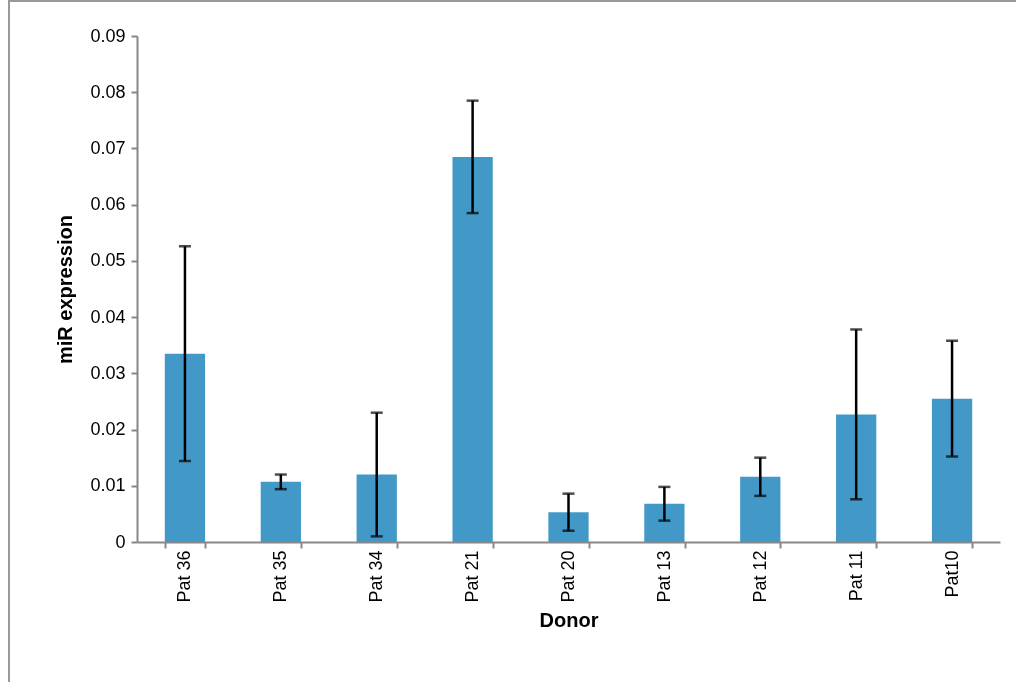  I want to click on x-axis-title: Donor, so click(569, 619).